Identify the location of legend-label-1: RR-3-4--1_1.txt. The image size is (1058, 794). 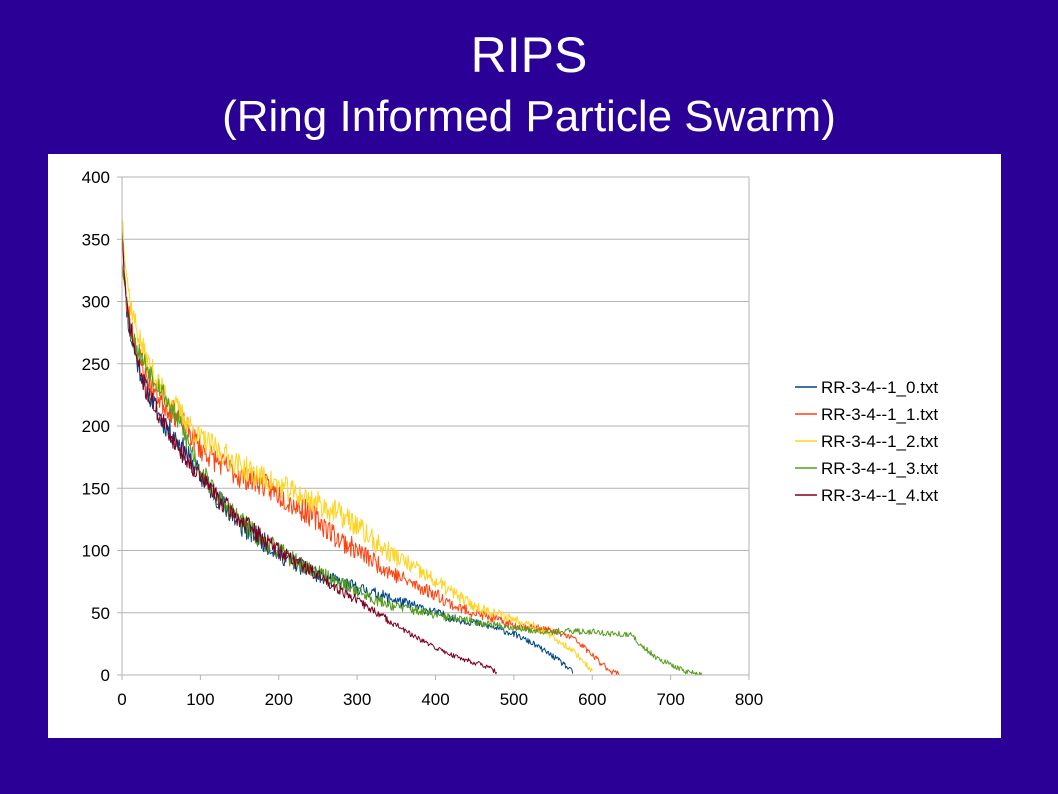
(879, 414).